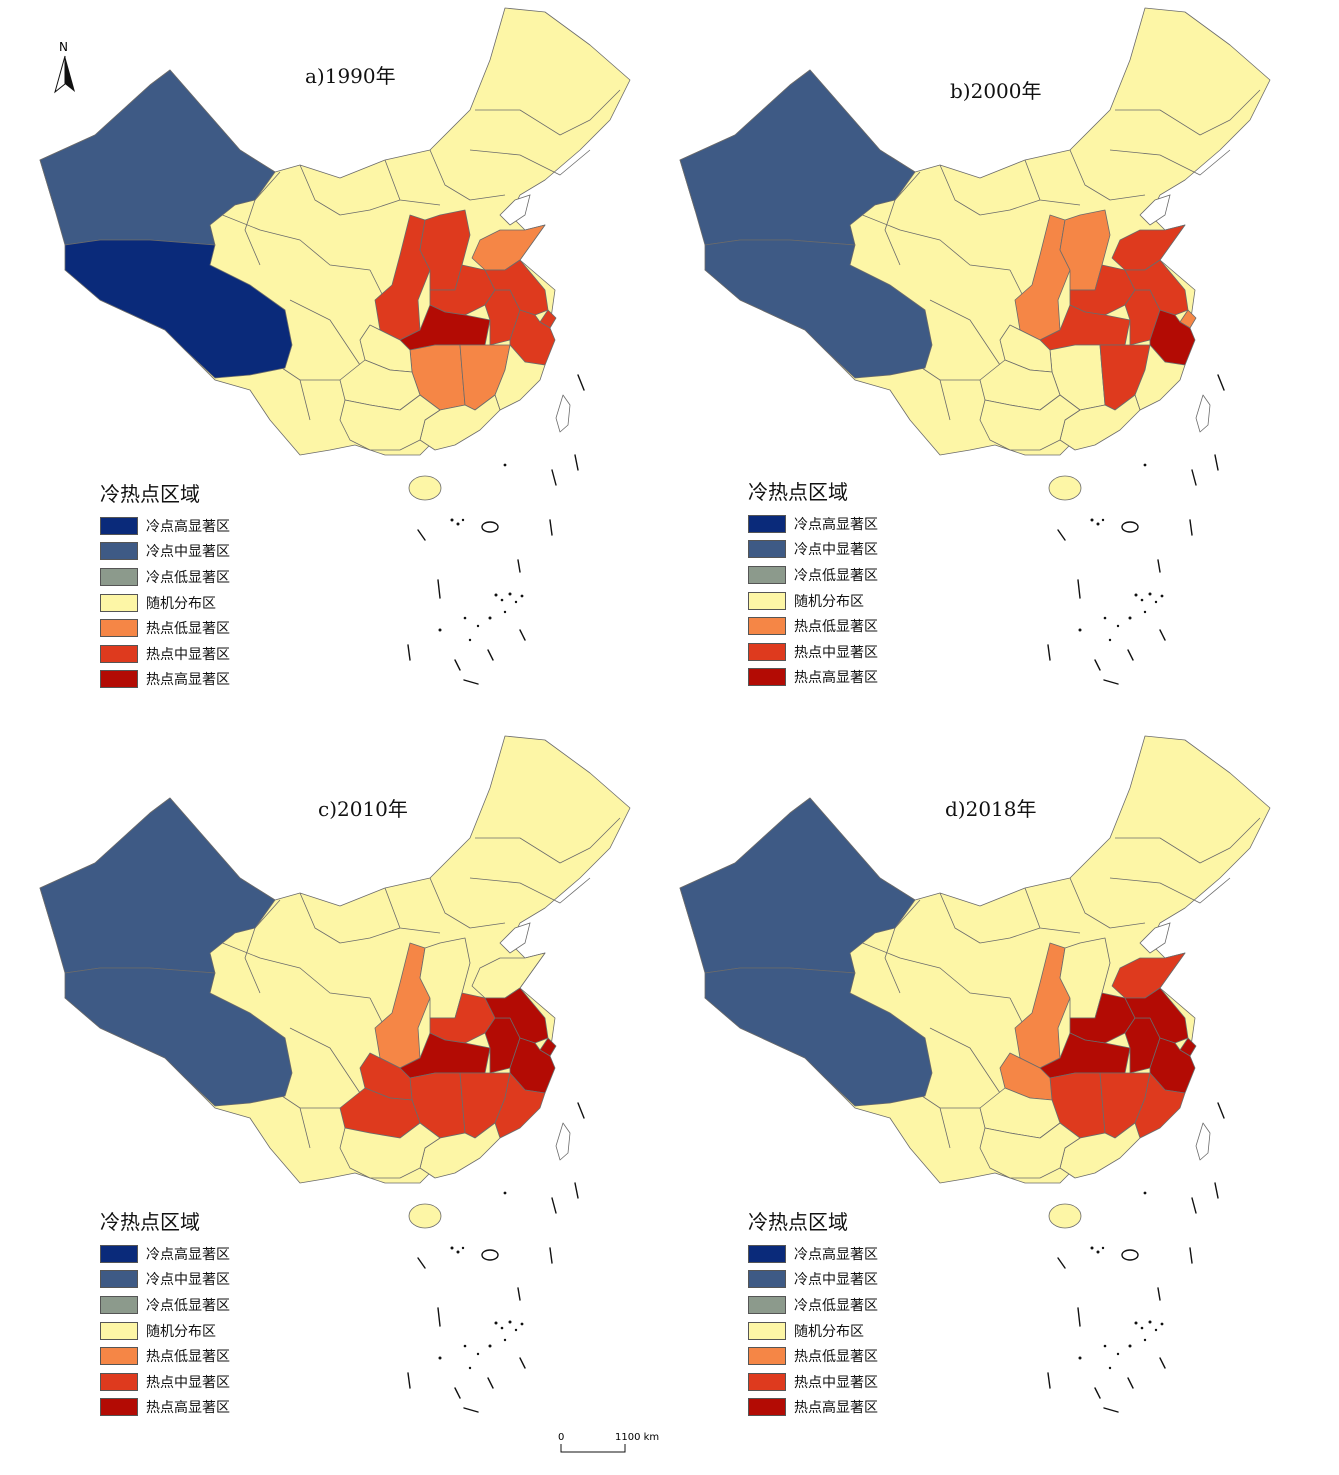 This screenshot has height=1475, width=1339. I want to click on scale-bar: 0 1100 km, so click(615, 1447).